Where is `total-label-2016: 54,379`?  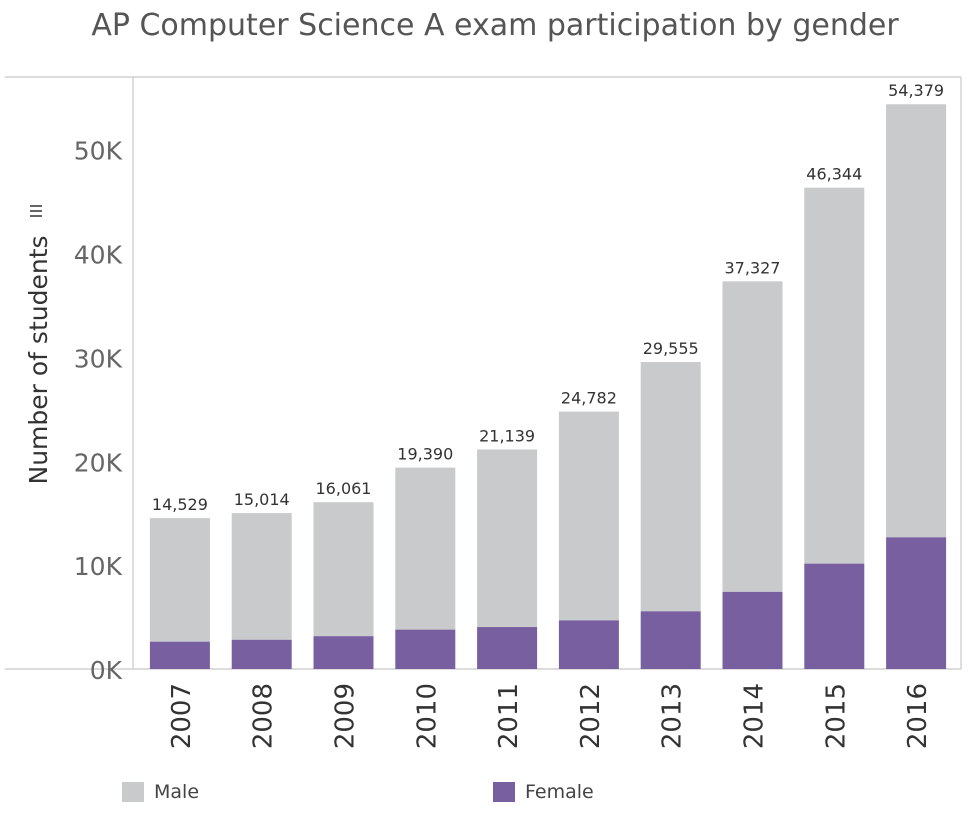
total-label-2016: 54,379 is located at coordinates (916, 90).